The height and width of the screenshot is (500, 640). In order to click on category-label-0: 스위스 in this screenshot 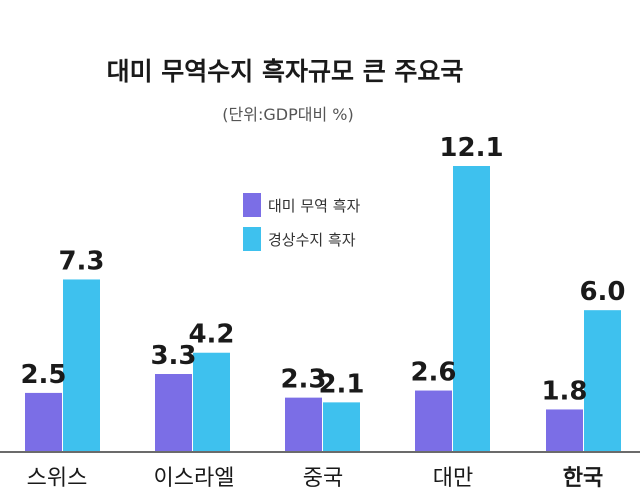, I will do `click(57, 478)`.